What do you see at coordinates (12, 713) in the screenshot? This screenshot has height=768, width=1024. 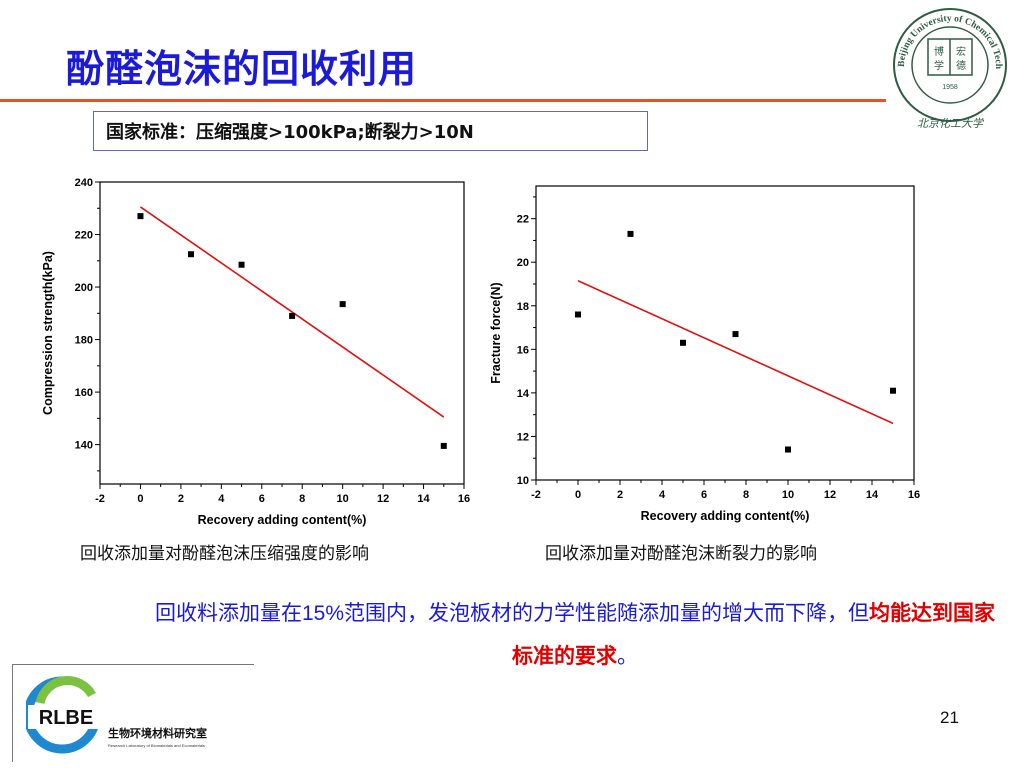 I see `footer-divider-vertical` at bounding box center [12, 713].